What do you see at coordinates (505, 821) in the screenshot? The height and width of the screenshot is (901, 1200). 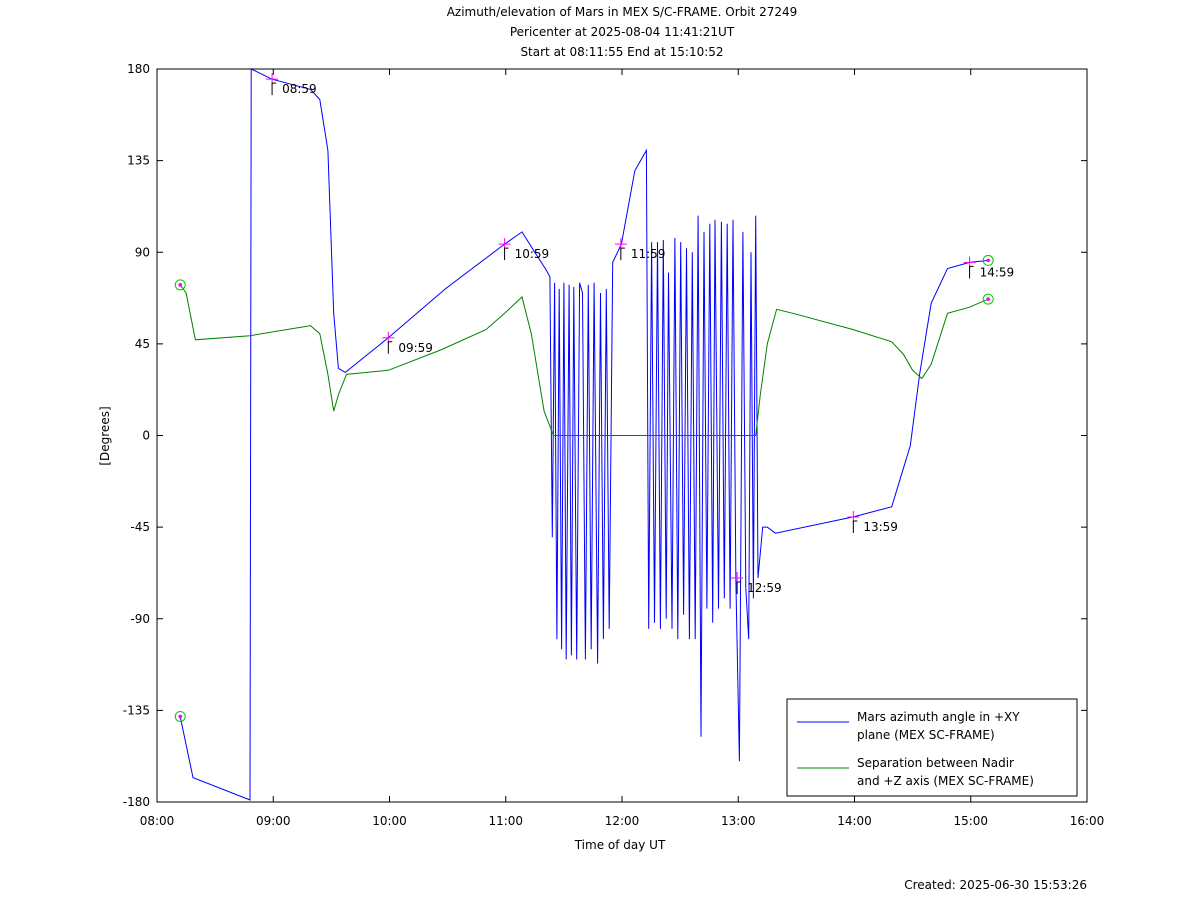 I see `x-tick-label: 11:00` at bounding box center [505, 821].